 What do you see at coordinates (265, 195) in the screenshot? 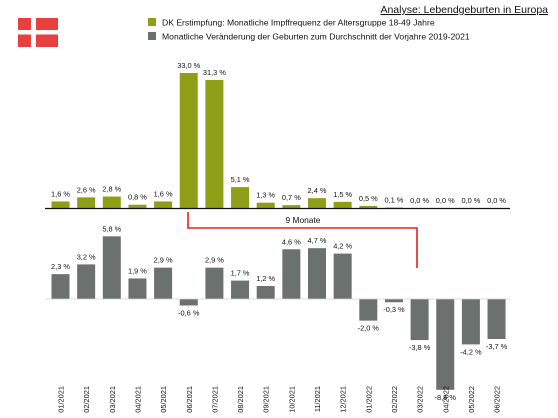
I see `vaccination-value-label: 1,3 %` at bounding box center [265, 195].